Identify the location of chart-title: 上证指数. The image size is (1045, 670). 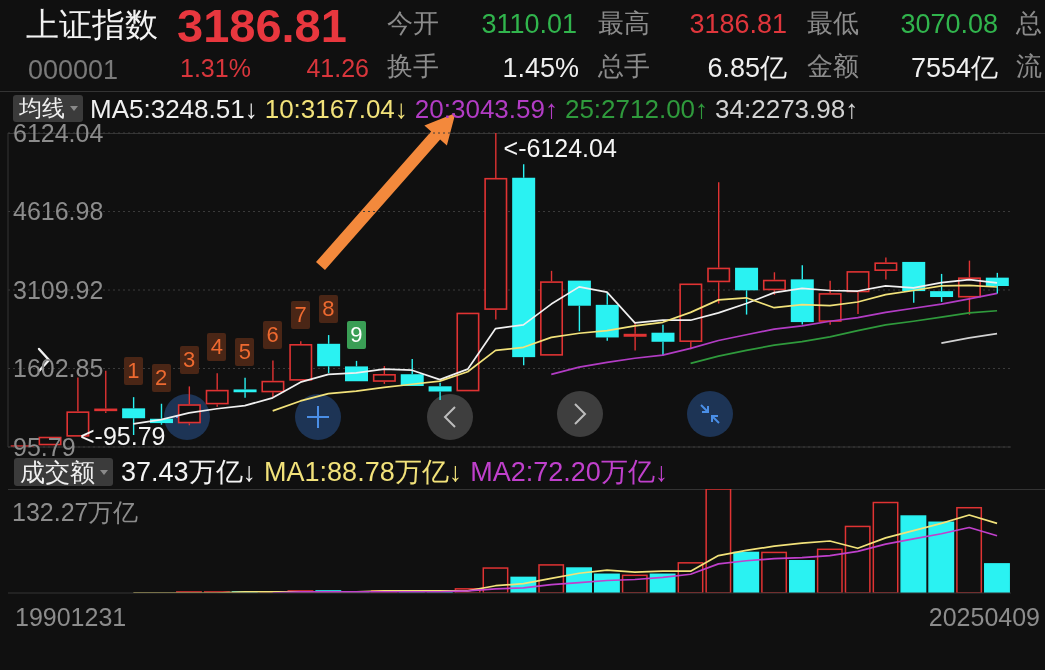
(92, 24).